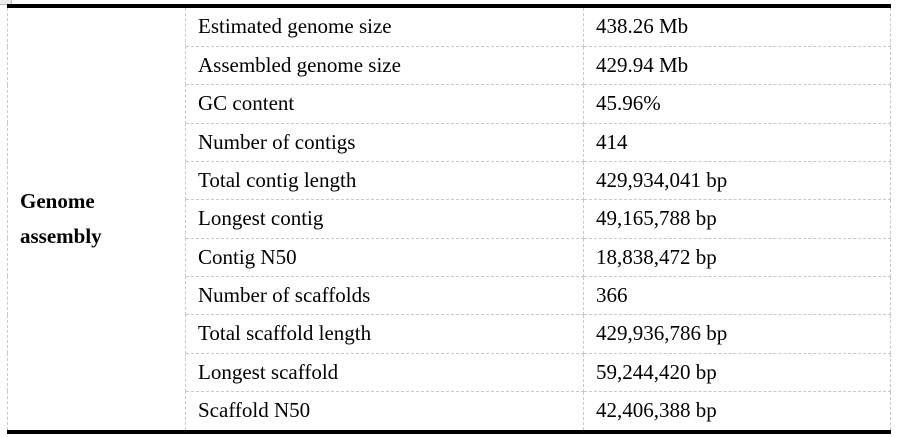  What do you see at coordinates (384, 411) in the screenshot?
I see `metric-label: Scaffold N50` at bounding box center [384, 411].